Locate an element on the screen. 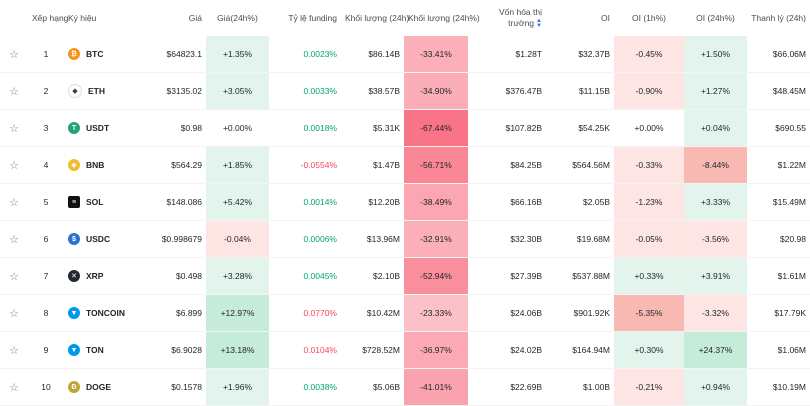 The width and height of the screenshot is (810, 406). market-cap-cell: $24.02B is located at coordinates (507, 350).